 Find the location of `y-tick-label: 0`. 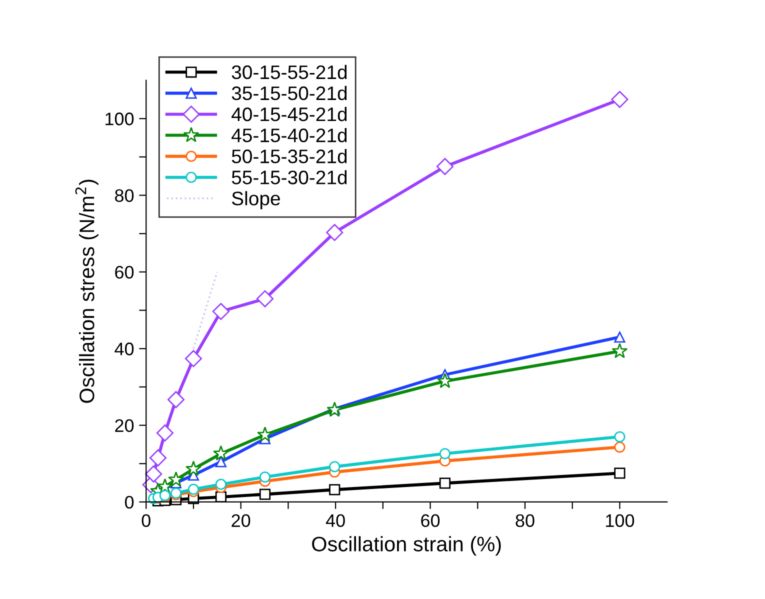

y-tick-label: 0 is located at coordinates (129, 502).